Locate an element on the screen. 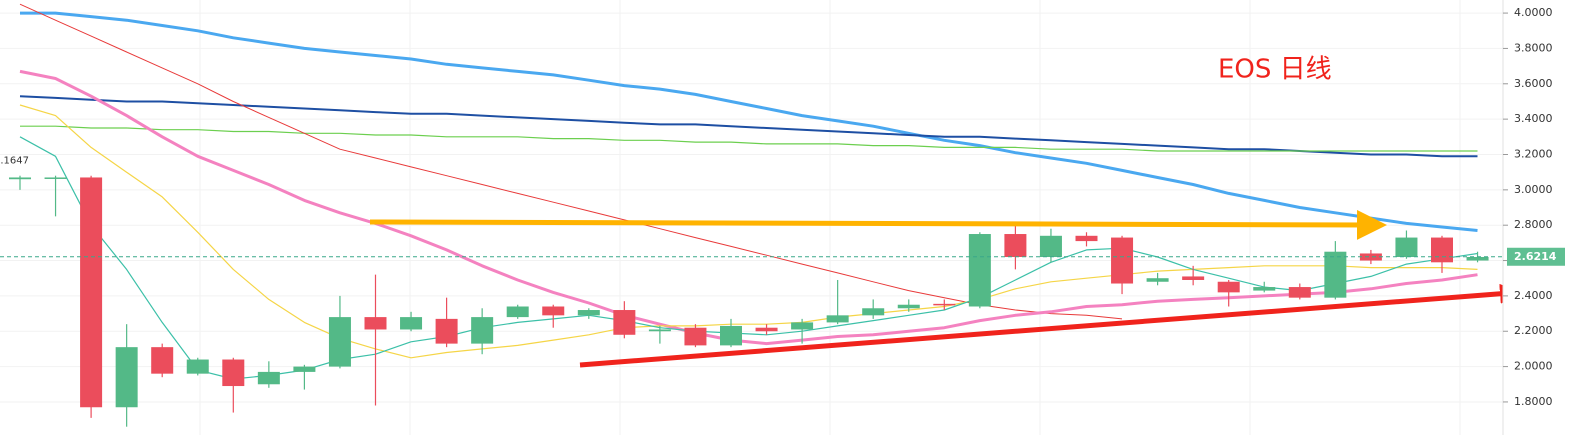 This screenshot has width=1583, height=435. y-tick-label: 3.4000 is located at coordinates (1533, 118).